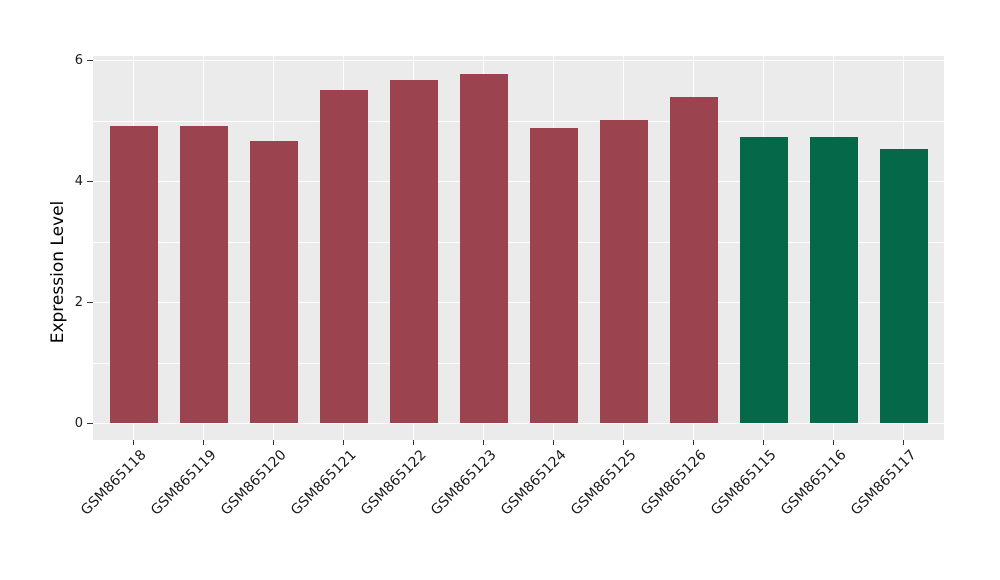 The width and height of the screenshot is (1000, 580). Describe the element at coordinates (78, 60) in the screenshot. I see `y-tick-label: 6` at that location.